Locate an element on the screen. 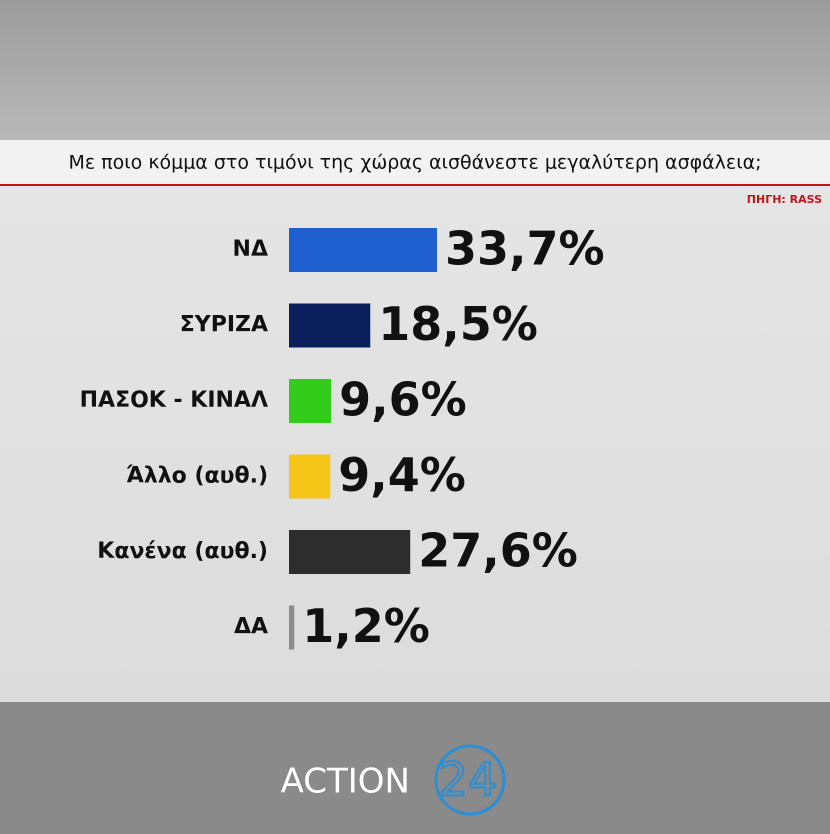 The height and width of the screenshot is (834, 830). value-label: 18,5% is located at coordinates (458, 324).